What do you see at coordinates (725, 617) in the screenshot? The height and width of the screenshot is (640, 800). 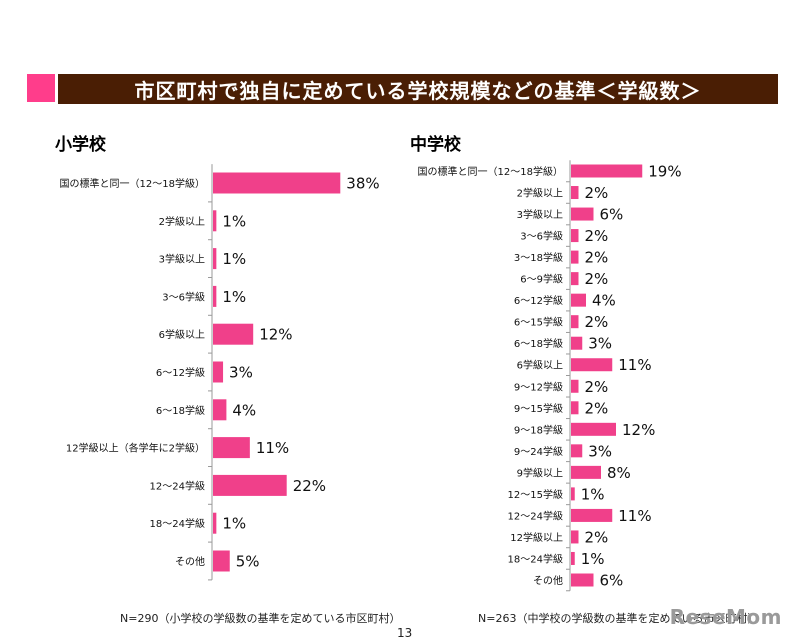 I see `watermark-logo: ReseMom` at bounding box center [725, 617].